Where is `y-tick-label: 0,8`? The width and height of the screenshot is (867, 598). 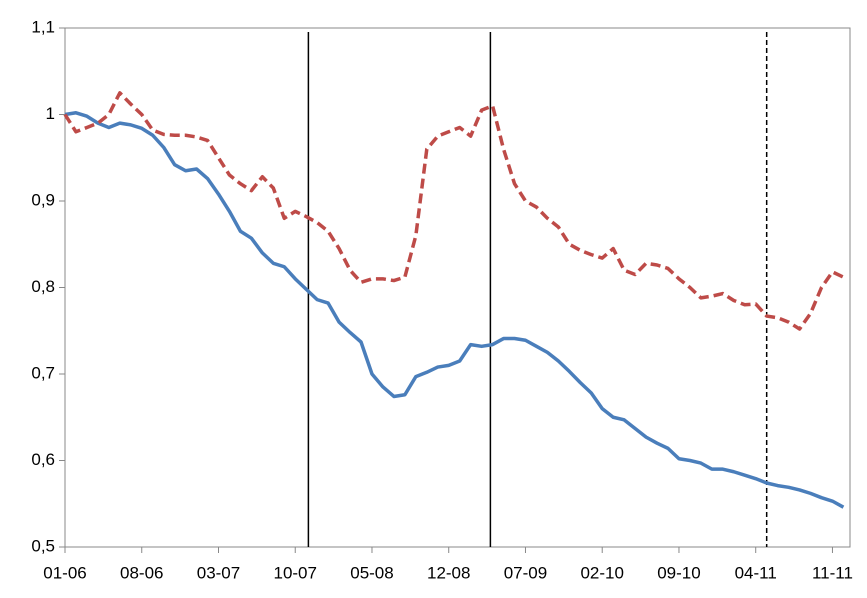 y-tick-label: 0,8 is located at coordinates (43, 286).